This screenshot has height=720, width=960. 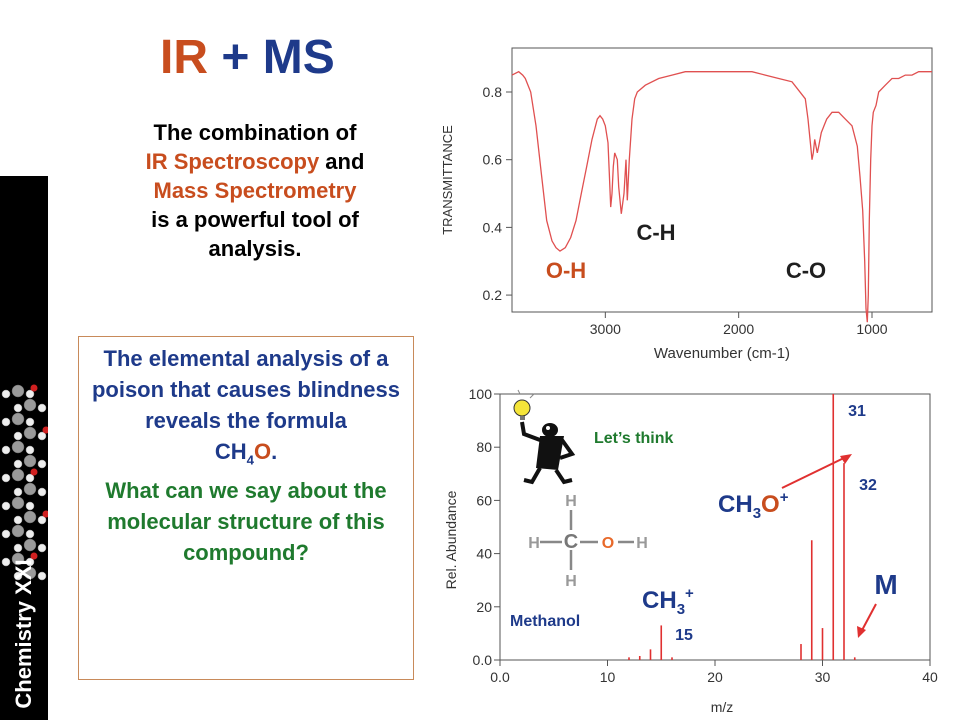 I want to click on ch3-sup: +, so click(x=689, y=593).